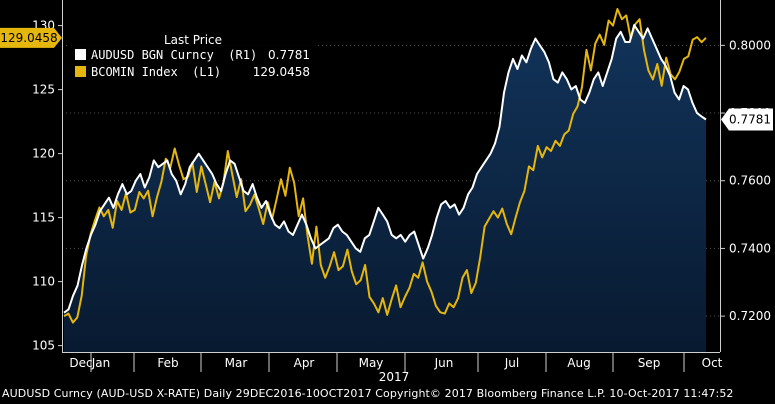 The image size is (775, 404). Describe the element at coordinates (43, 154) in the screenshot. I see `left-tick-label-3: 120` at that location.